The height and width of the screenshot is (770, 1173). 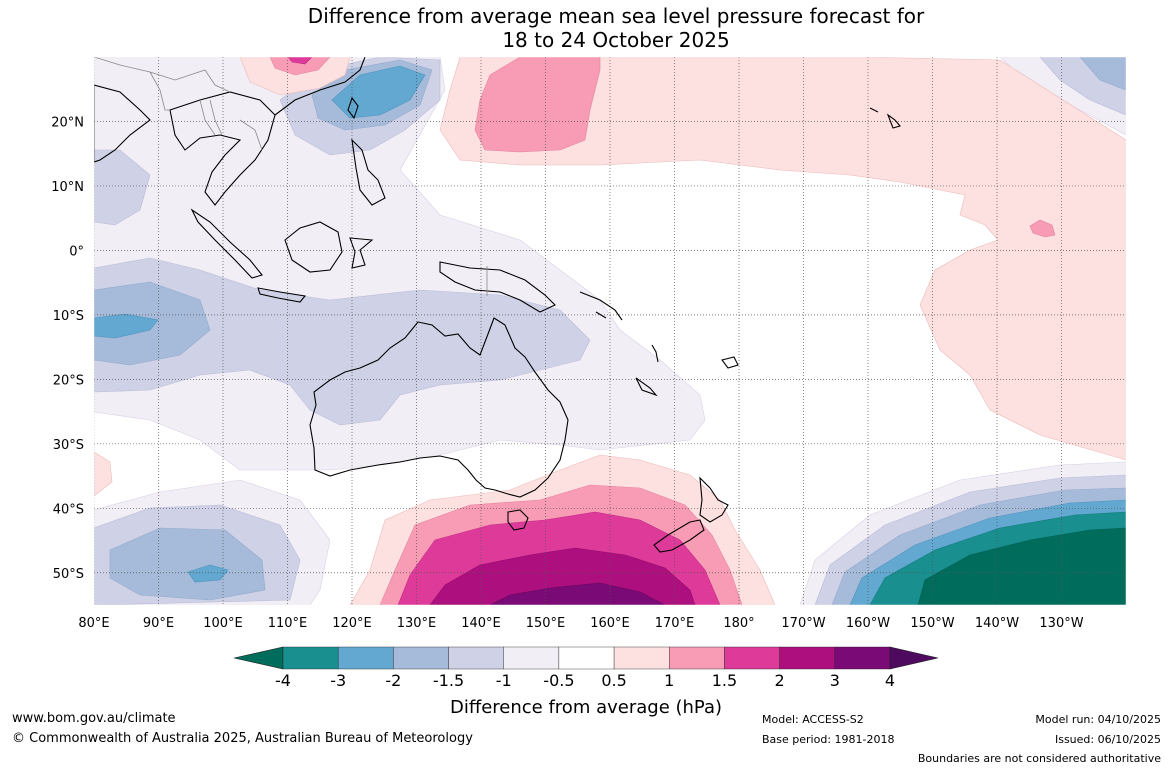 I want to click on colorbar-title: Difference from average (hPa), so click(x=586, y=707).